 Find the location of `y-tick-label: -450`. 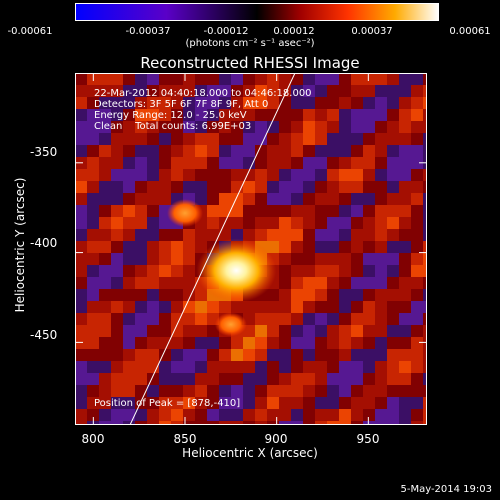

y-tick-label: -450 is located at coordinates (44, 335).